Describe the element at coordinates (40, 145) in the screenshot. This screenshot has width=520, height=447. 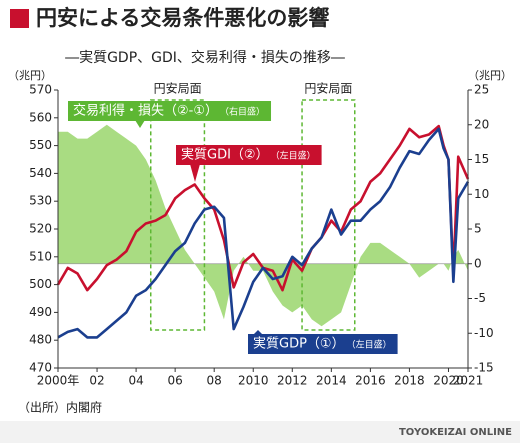
I see `y-tick-label: 550` at that location.